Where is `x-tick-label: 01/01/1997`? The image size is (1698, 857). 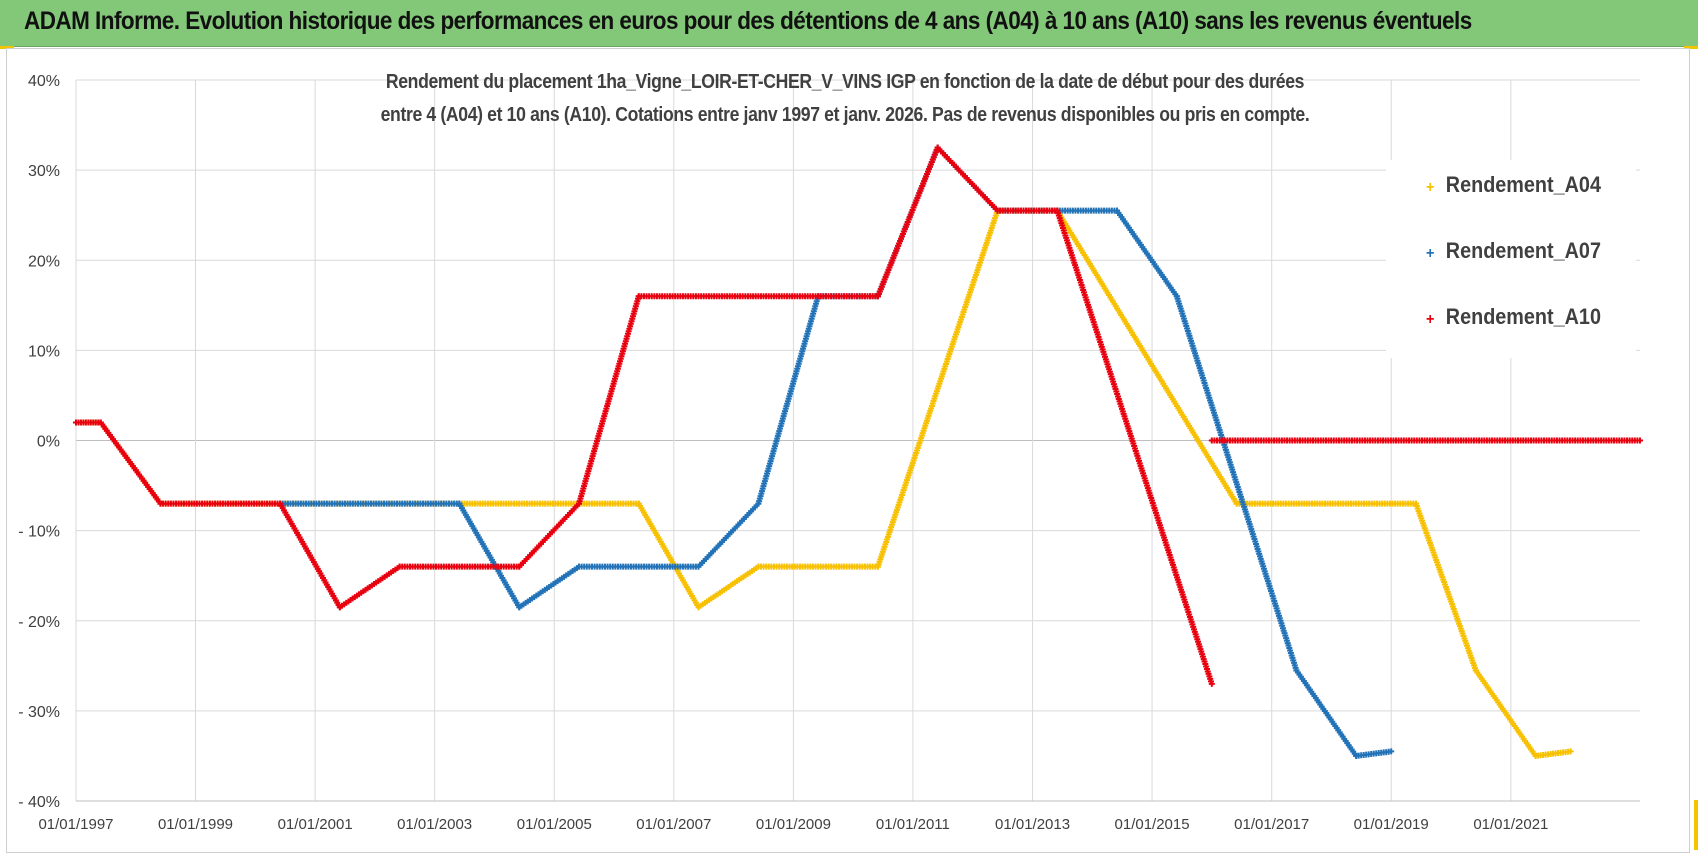
x-tick-label: 01/01/1997 is located at coordinates (75, 824).